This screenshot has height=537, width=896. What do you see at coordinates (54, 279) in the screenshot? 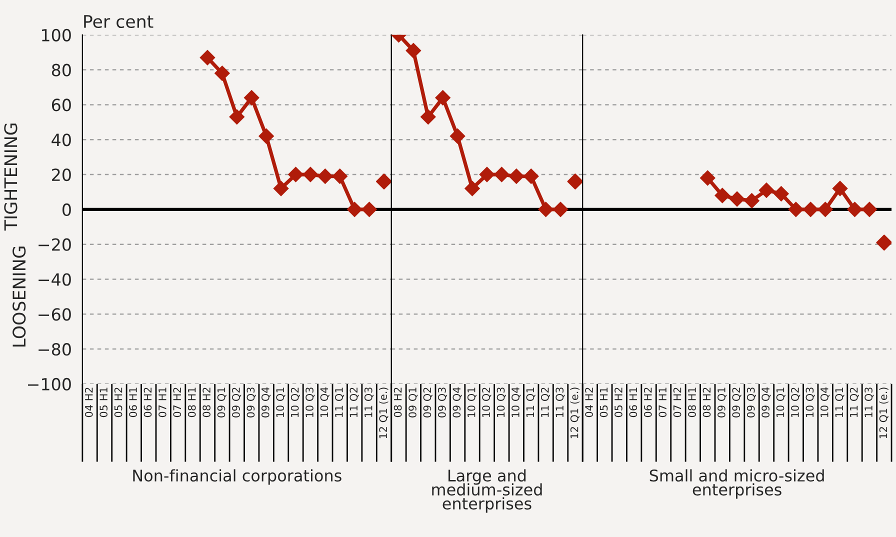
I see `y-tick-label: −40` at bounding box center [54, 279].